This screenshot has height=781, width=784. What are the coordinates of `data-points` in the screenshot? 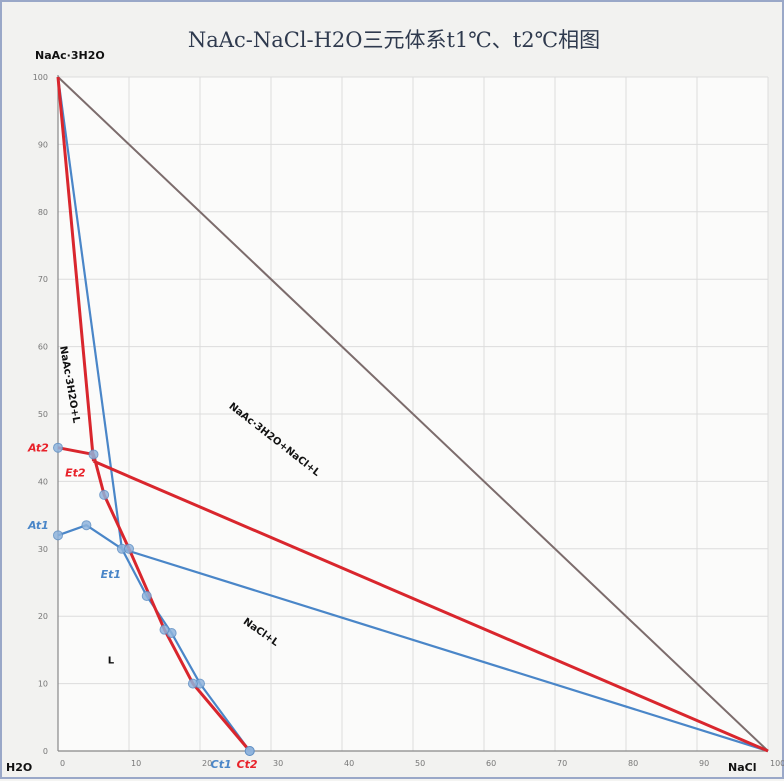 It's located at (154, 599).